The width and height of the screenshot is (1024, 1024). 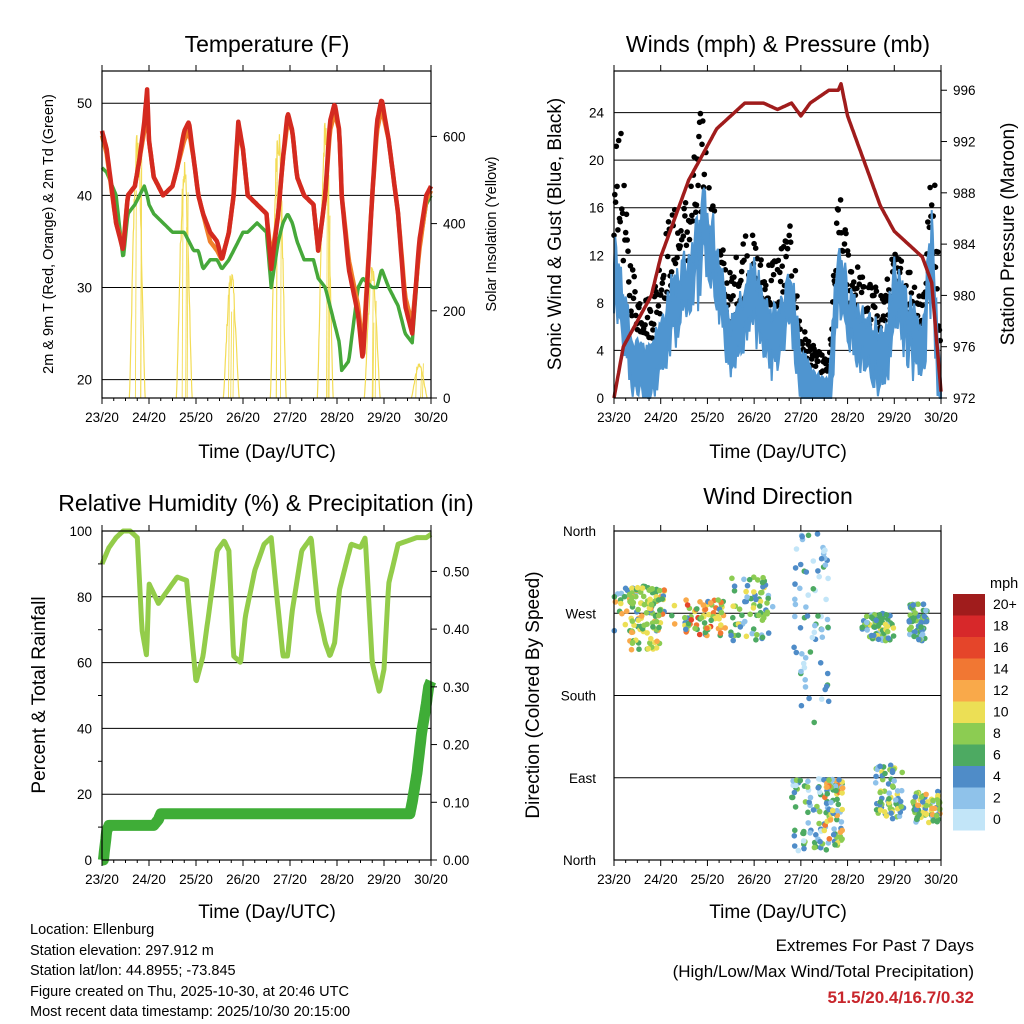 What do you see at coordinates (600, 350) in the screenshot?
I see `y-tick-label: 4` at bounding box center [600, 350].